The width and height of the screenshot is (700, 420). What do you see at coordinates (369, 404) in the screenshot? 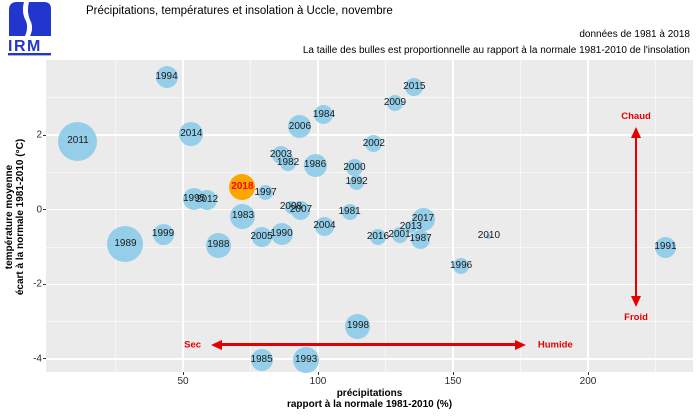
I see `x-axis-title-line2: rapport à la normale 1981-2010 (%)` at bounding box center [369, 404].